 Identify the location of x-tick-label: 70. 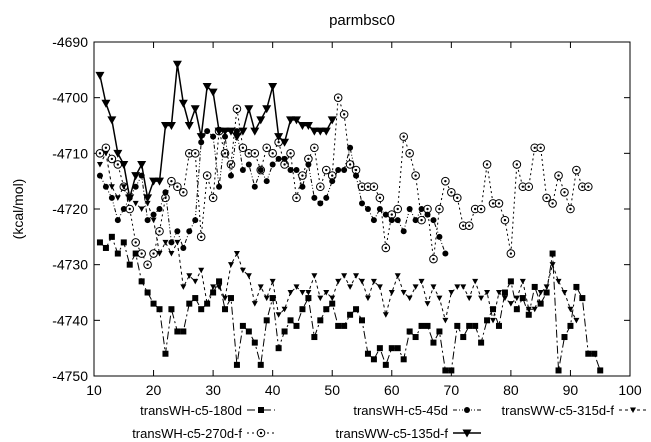
(452, 390).